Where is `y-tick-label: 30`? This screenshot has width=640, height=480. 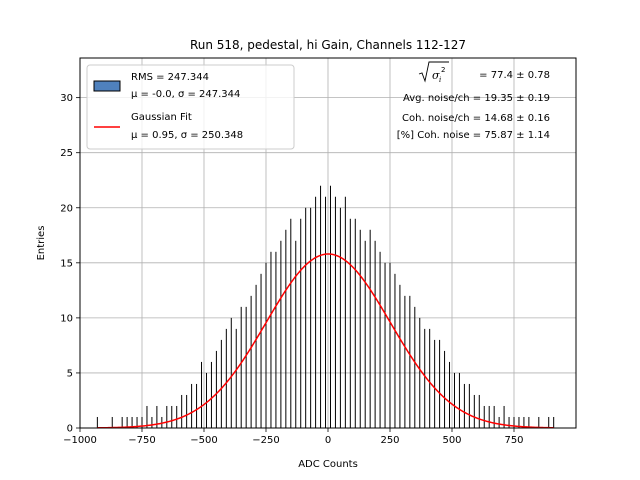
y-tick-label: 30 is located at coordinates (66, 98).